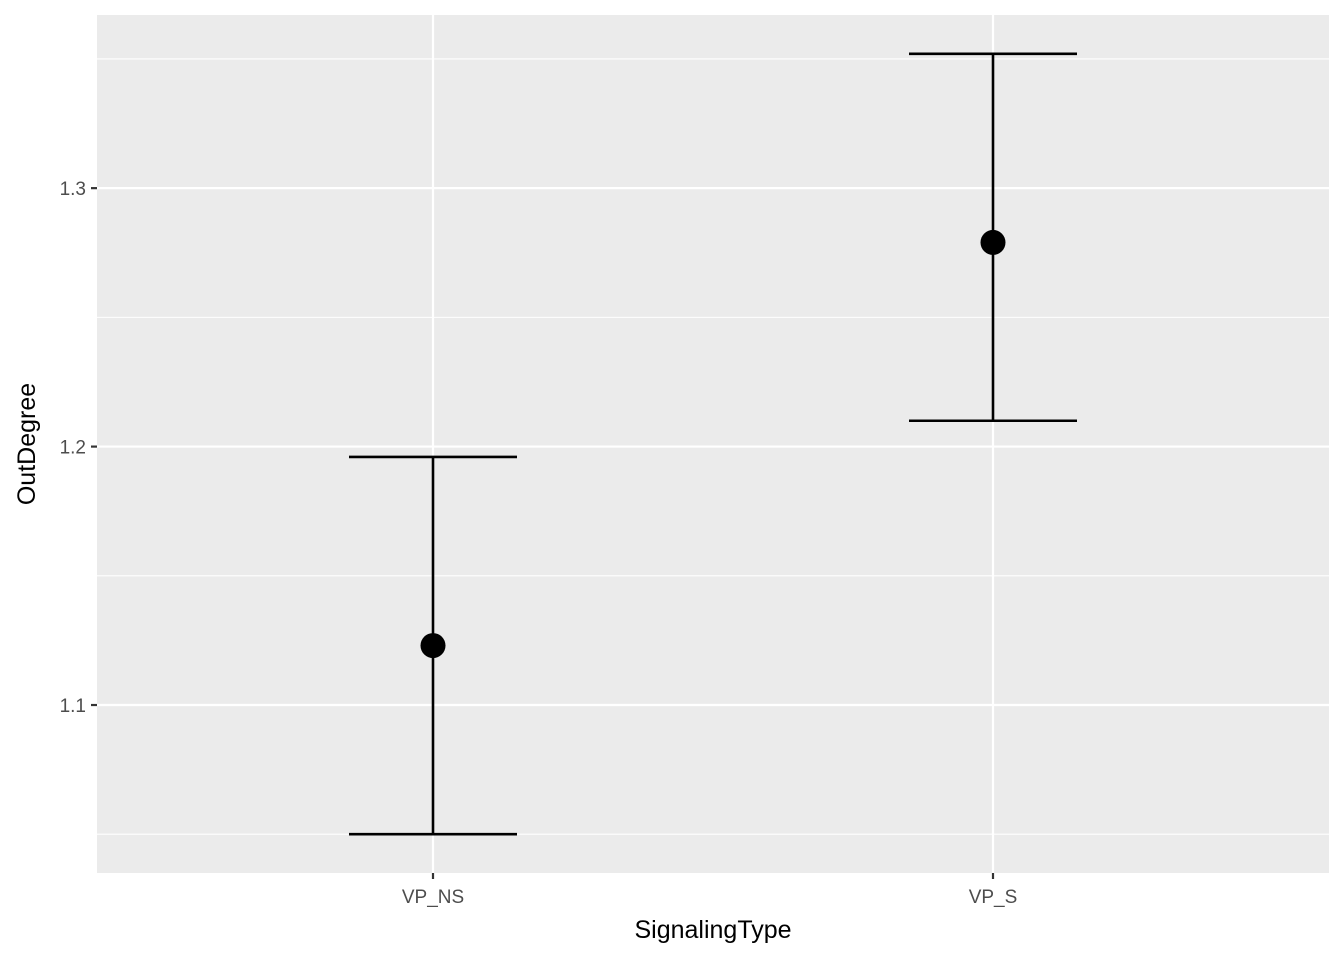  Describe the element at coordinates (73, 448) in the screenshot. I see `y-tick-label: 1.2` at that location.